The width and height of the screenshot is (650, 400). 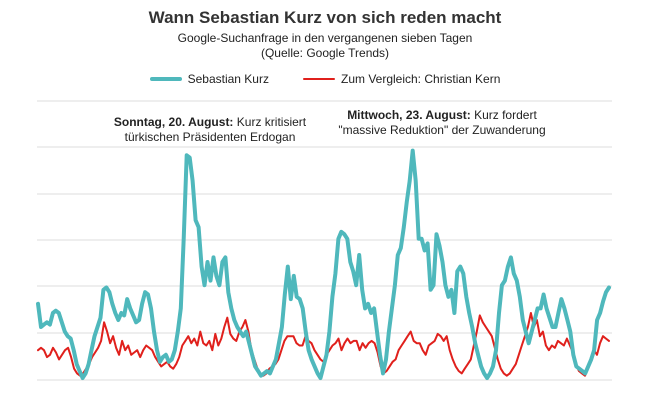 What do you see at coordinates (325, 53) in the screenshot?
I see `chart-source: (Quelle: Google Trends)` at bounding box center [325, 53].